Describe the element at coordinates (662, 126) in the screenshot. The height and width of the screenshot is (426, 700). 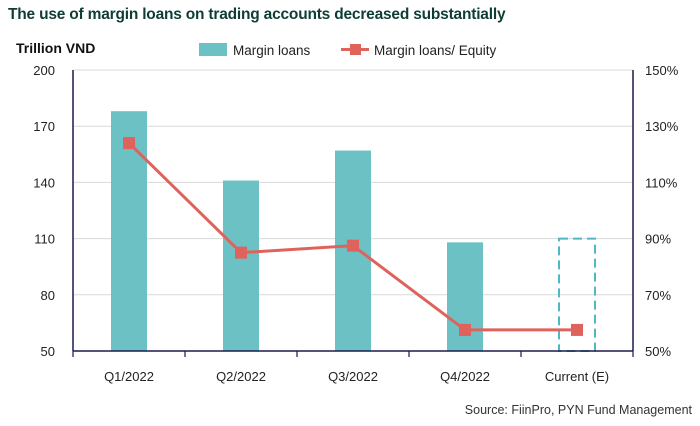
I see `y2-tick-label: 130%` at that location.